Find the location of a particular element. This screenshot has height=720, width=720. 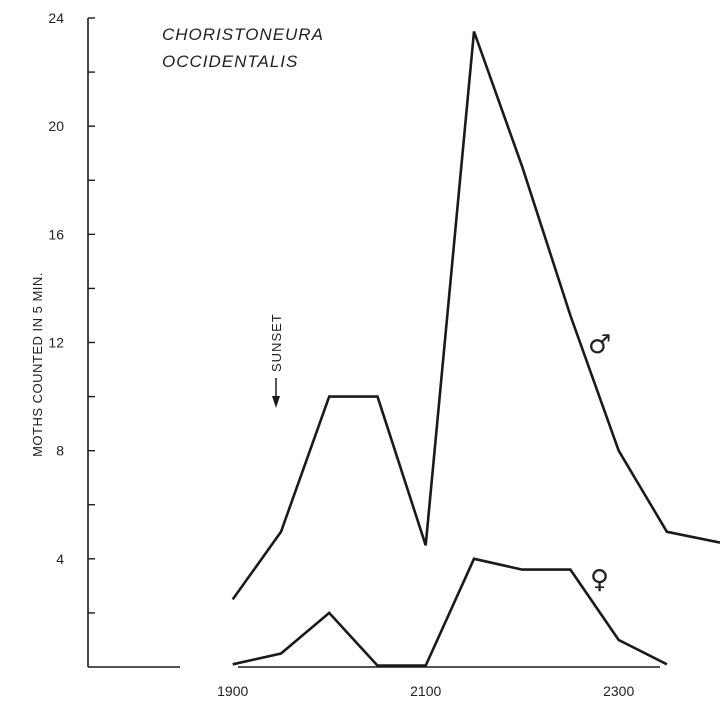

x-tick-label: 2300 is located at coordinates (618, 691).